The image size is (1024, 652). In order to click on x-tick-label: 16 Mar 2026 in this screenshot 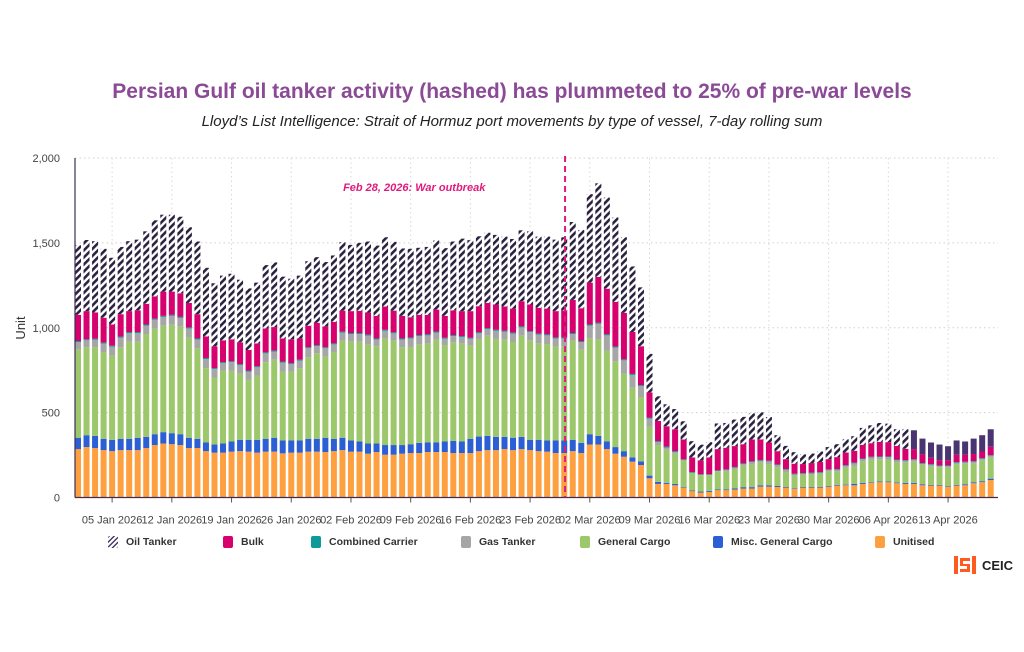, I will do `click(709, 521)`.